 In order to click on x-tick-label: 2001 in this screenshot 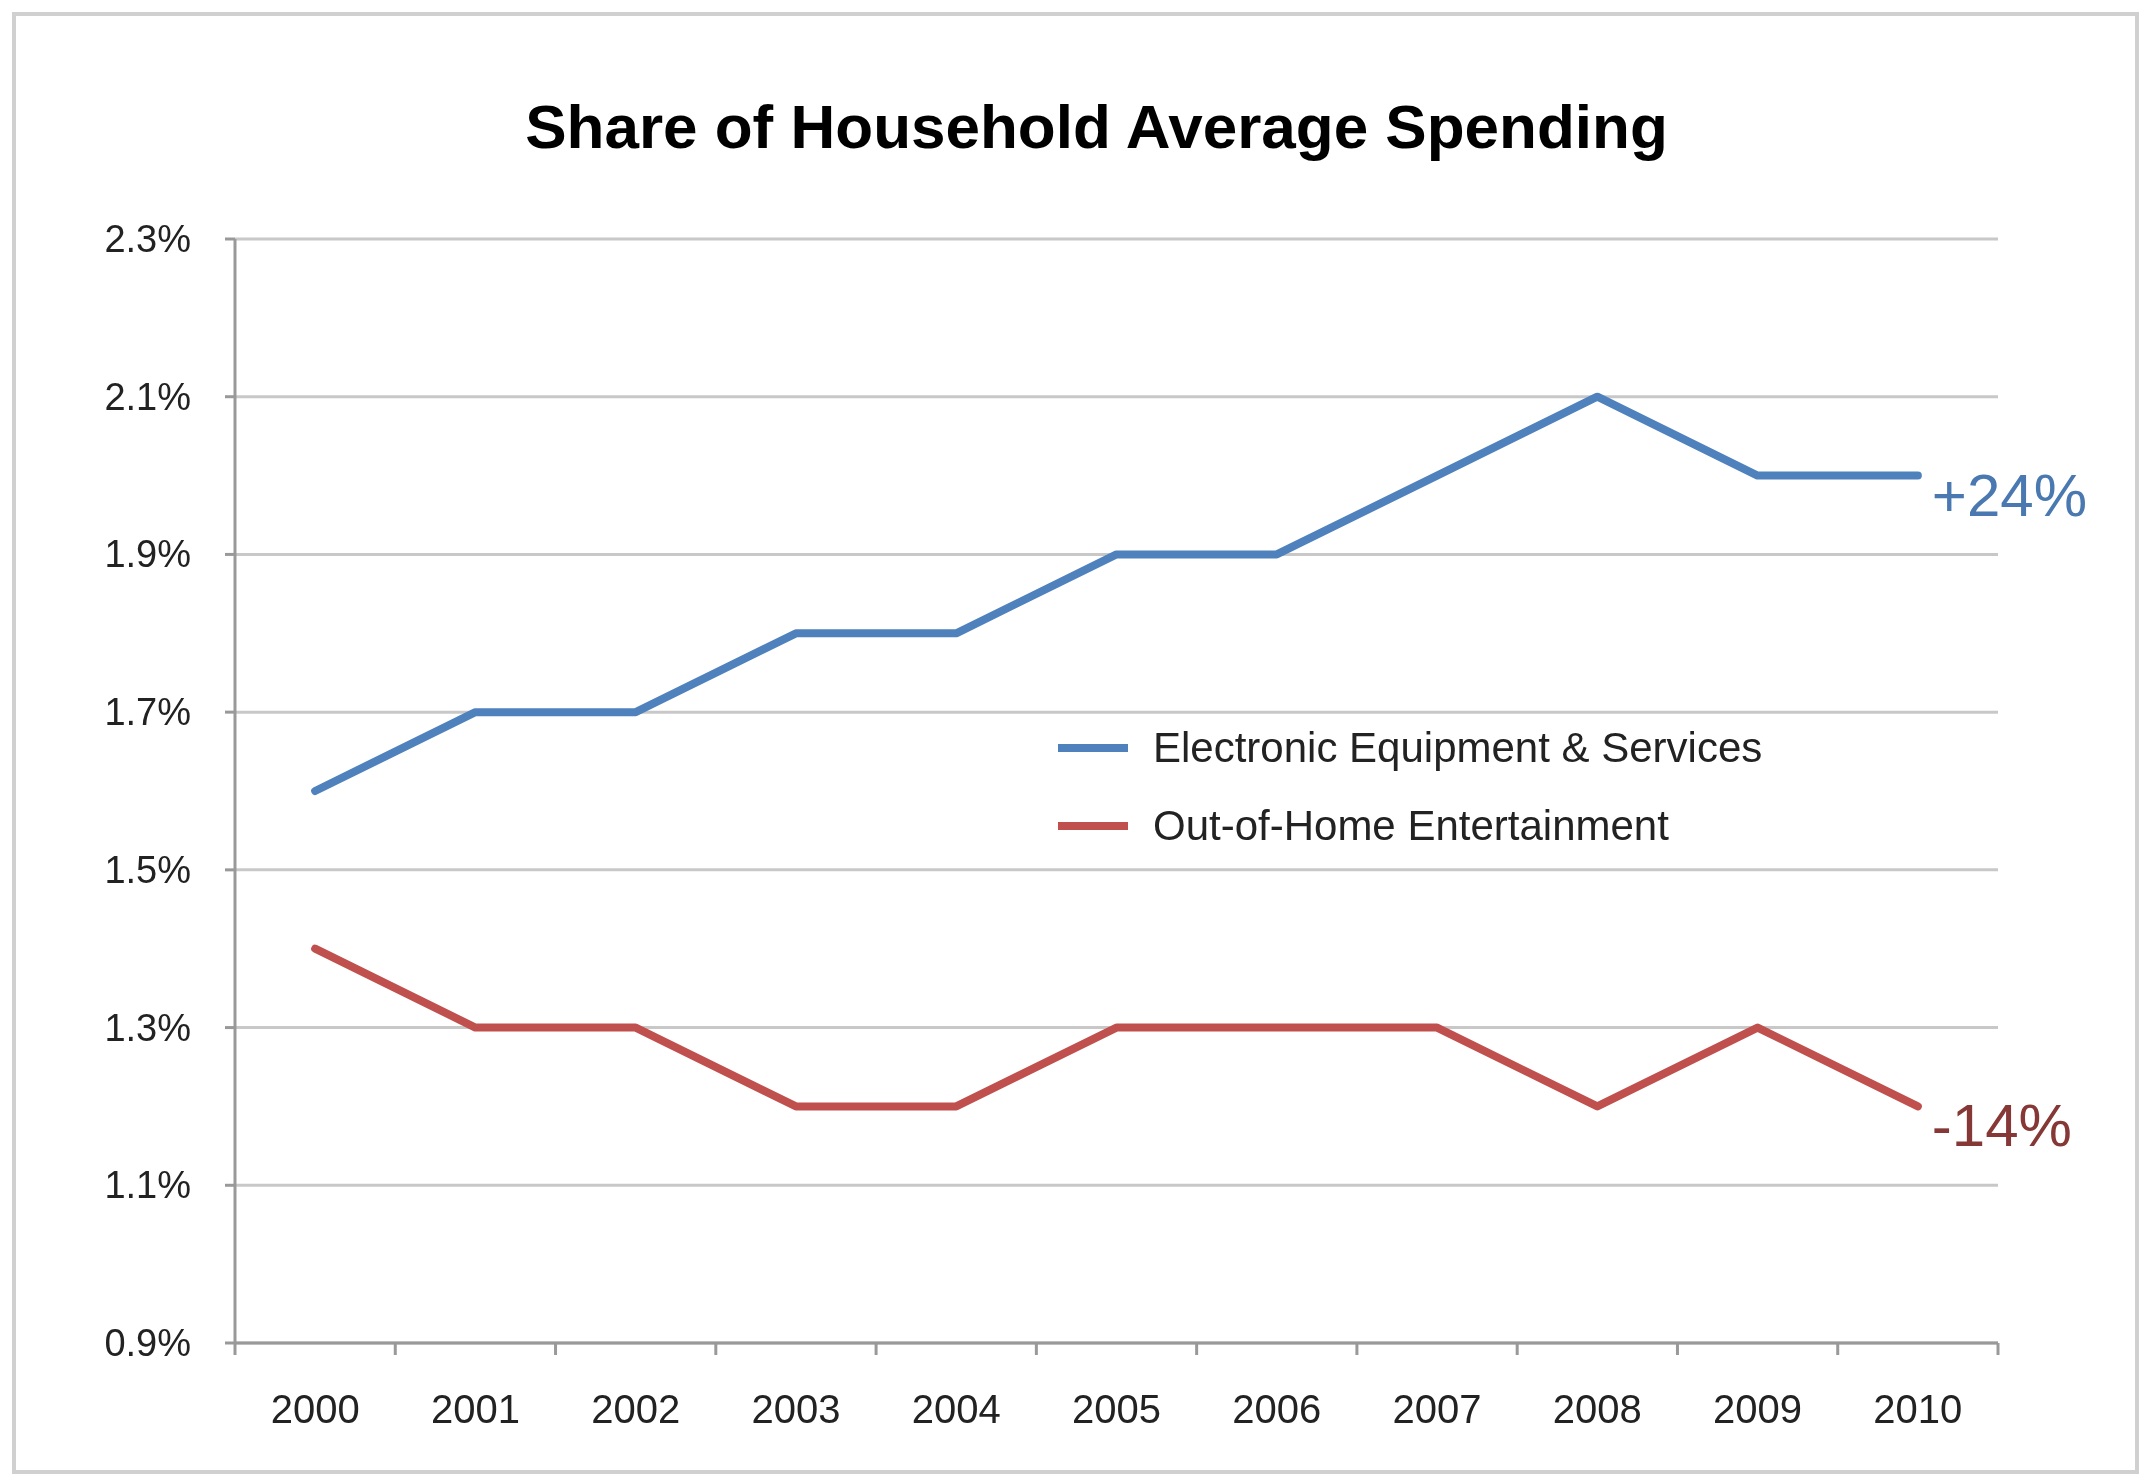, I will do `click(475, 1409)`.